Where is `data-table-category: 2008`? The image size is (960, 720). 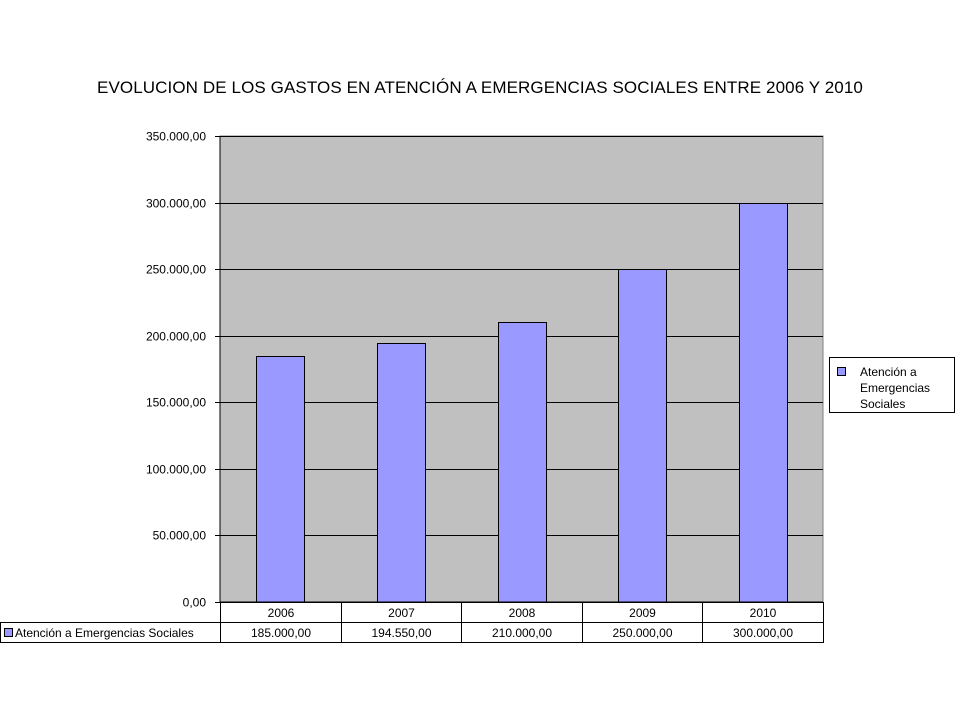 data-table-category: 2008 is located at coordinates (522, 612).